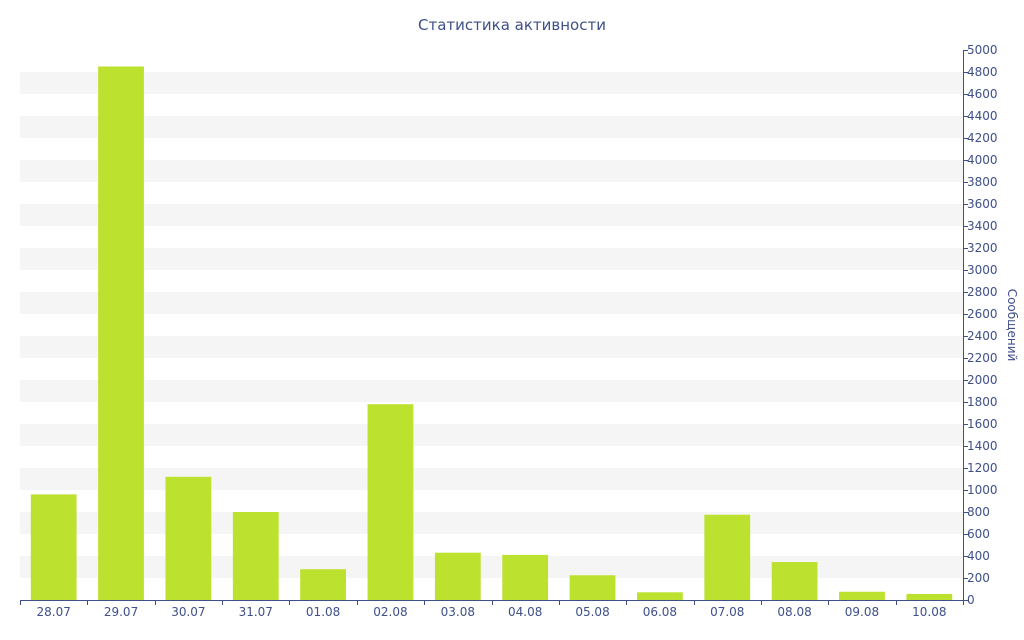 Image resolution: width=1024 pixels, height=640 pixels. What do you see at coordinates (592, 612) in the screenshot?
I see `x-tick-label: 05.08` at bounding box center [592, 612].